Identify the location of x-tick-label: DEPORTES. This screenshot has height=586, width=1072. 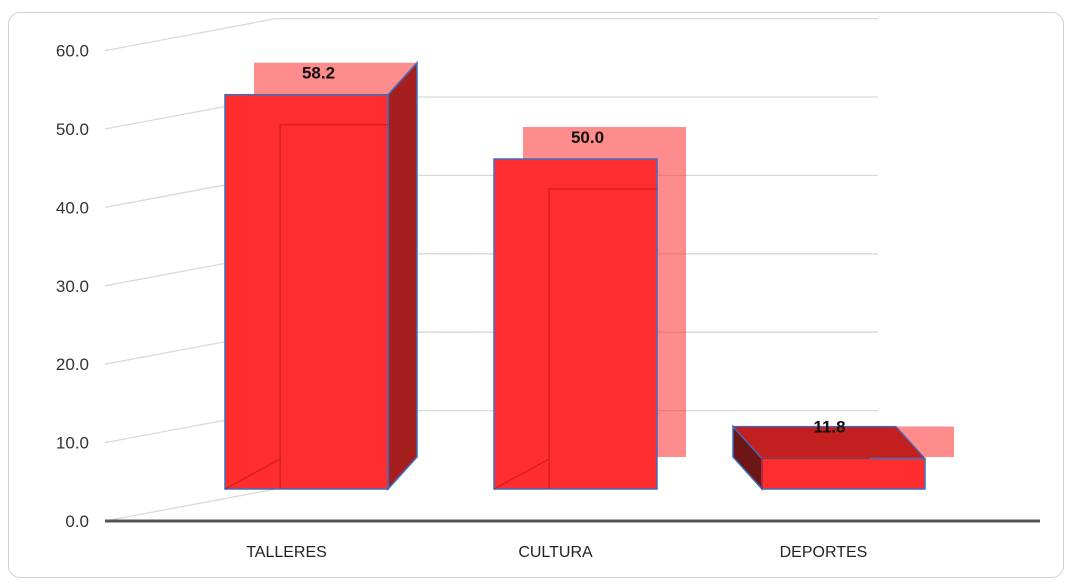
(824, 552).